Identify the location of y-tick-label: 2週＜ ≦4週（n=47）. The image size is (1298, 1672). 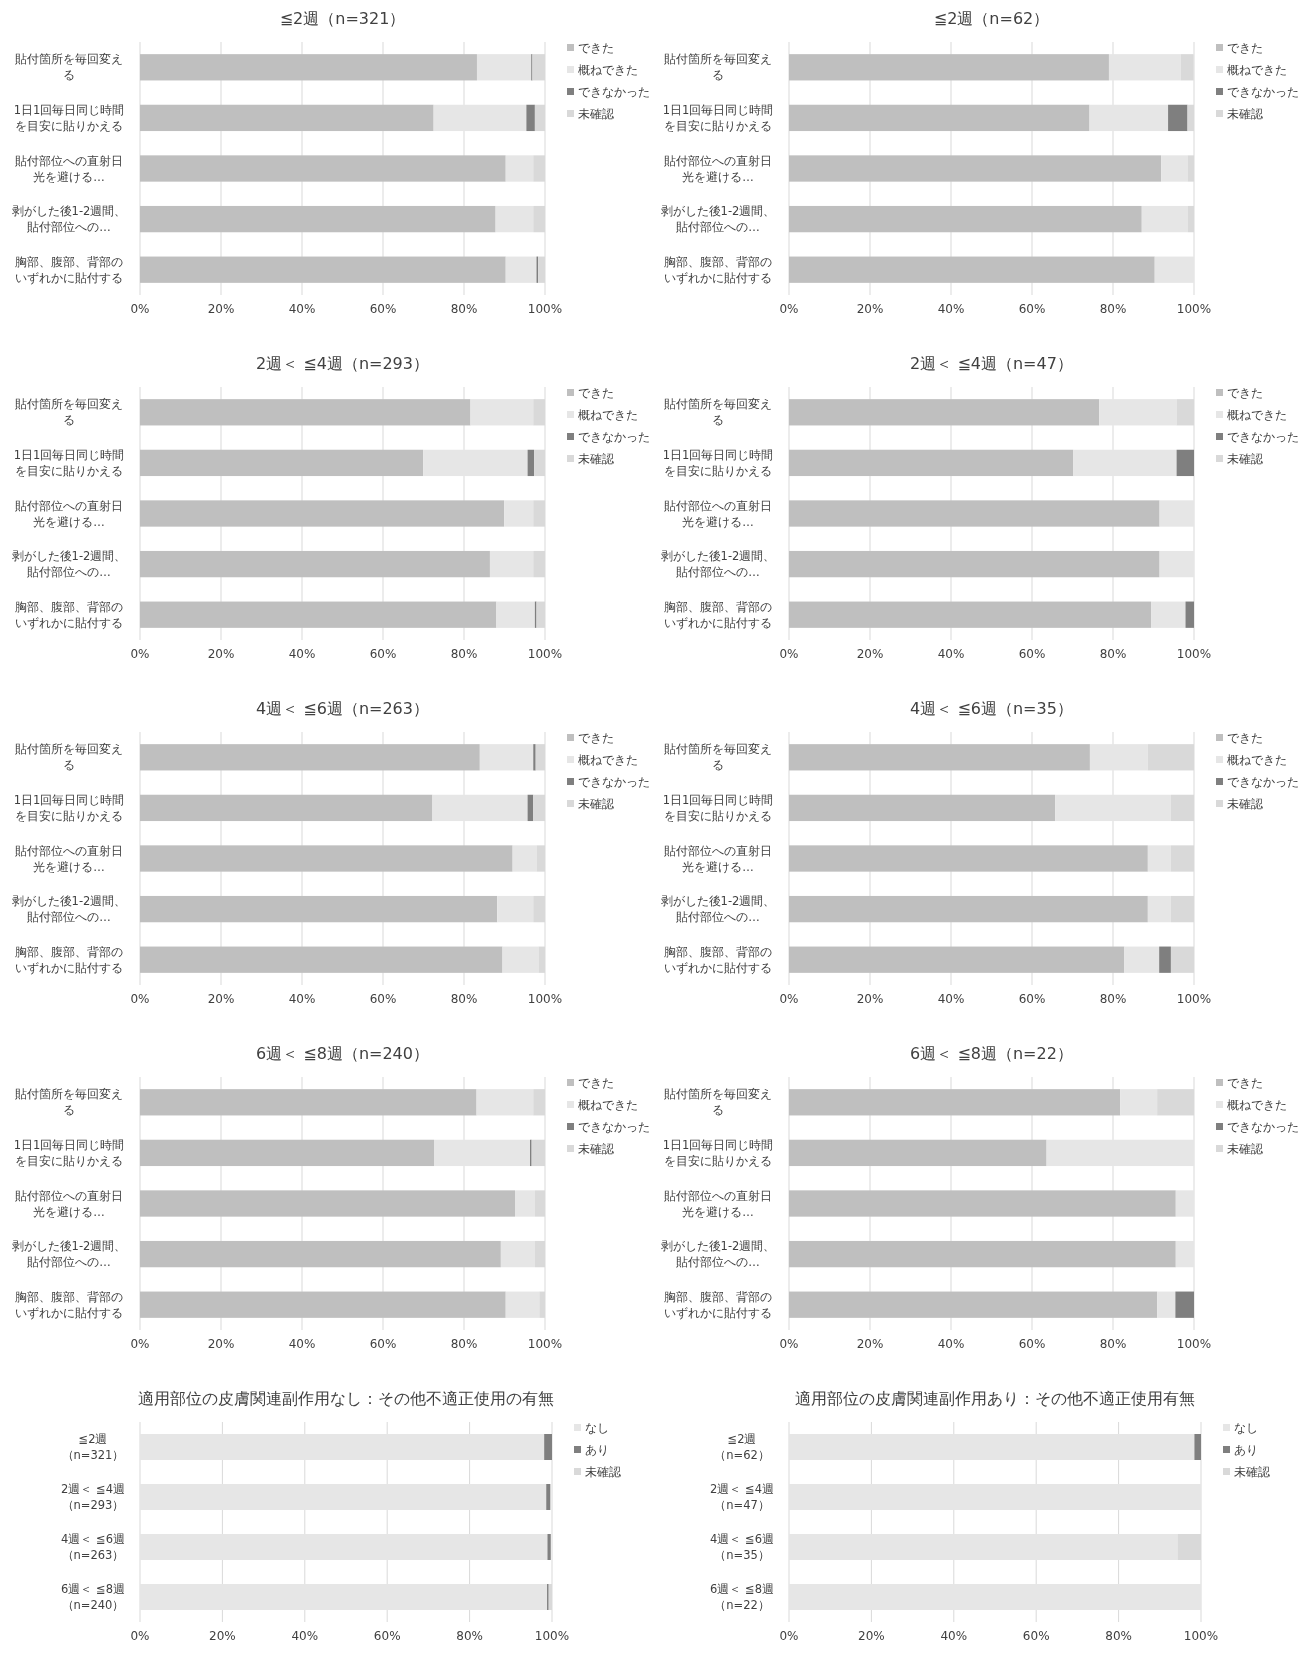
(742, 1497).